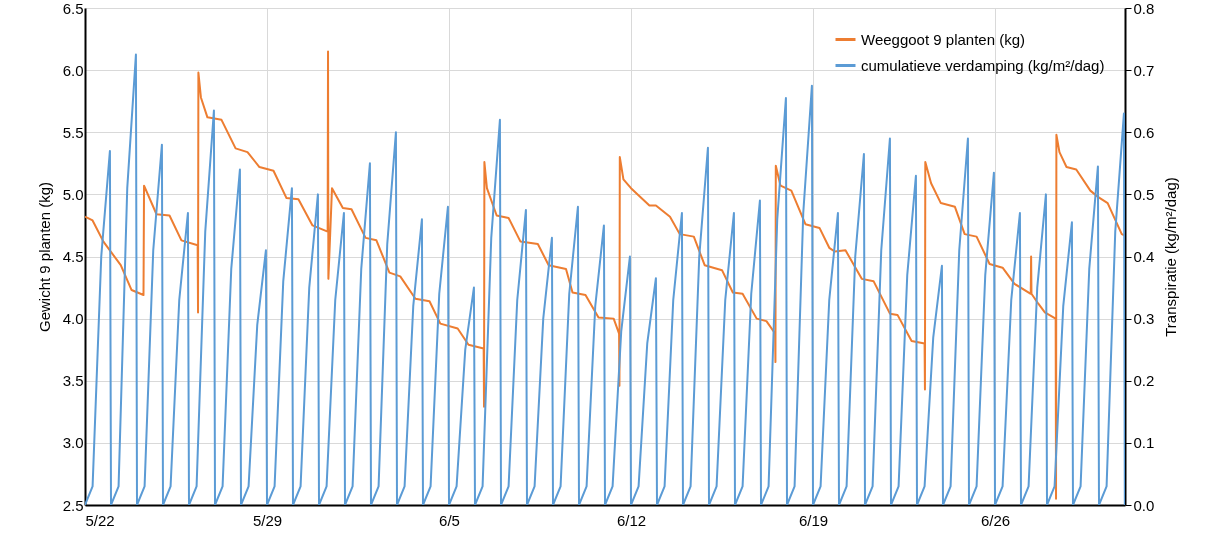 The image size is (1209, 550). Describe the element at coordinates (73, 256) in the screenshot. I see `y-tick-label: 4.5` at that location.